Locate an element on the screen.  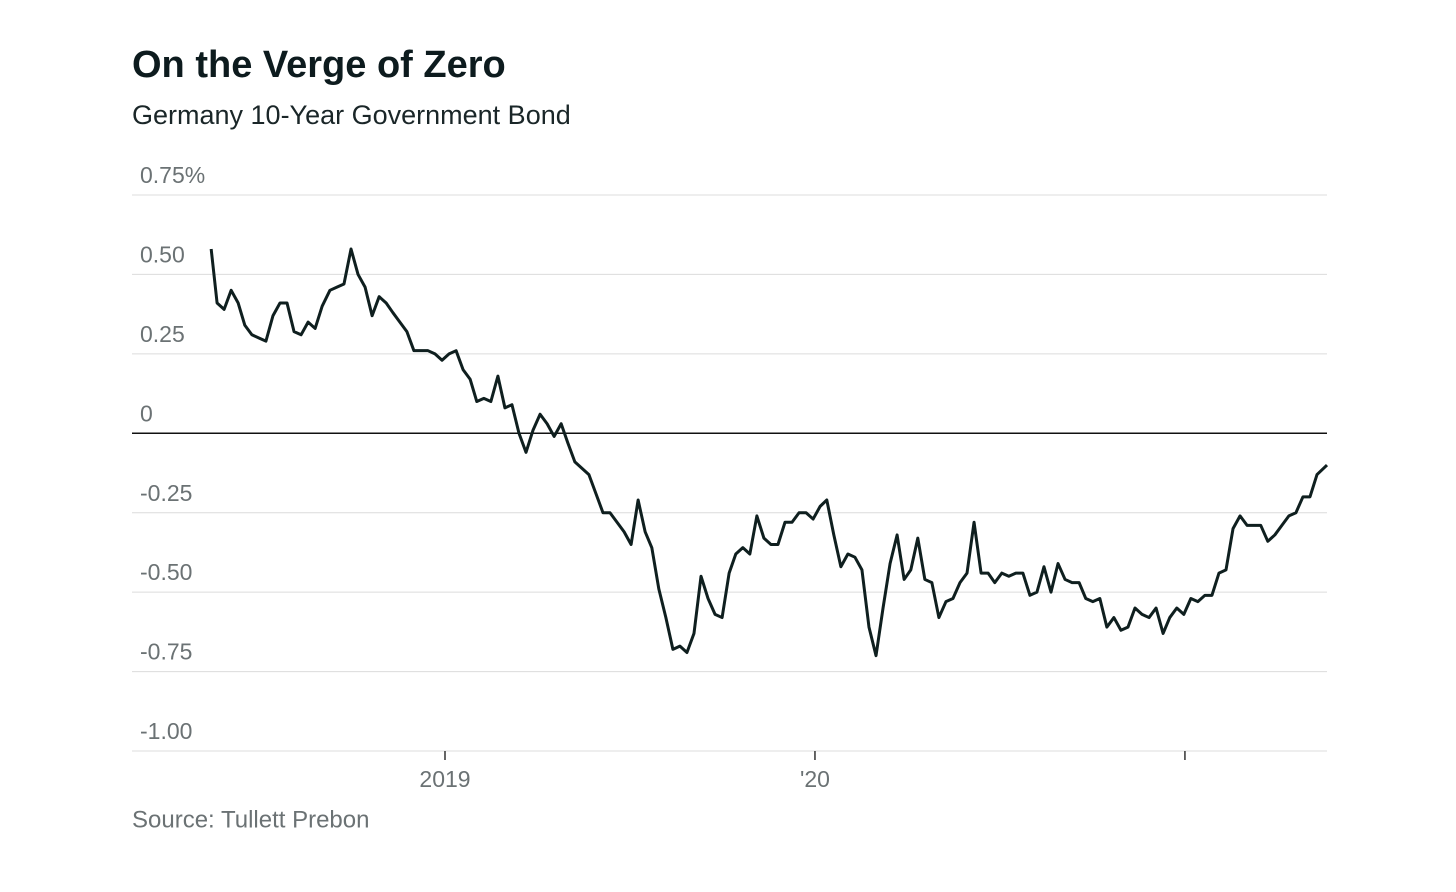
chart-subtitle: Germany 10-Year Government Bond is located at coordinates (351, 115).